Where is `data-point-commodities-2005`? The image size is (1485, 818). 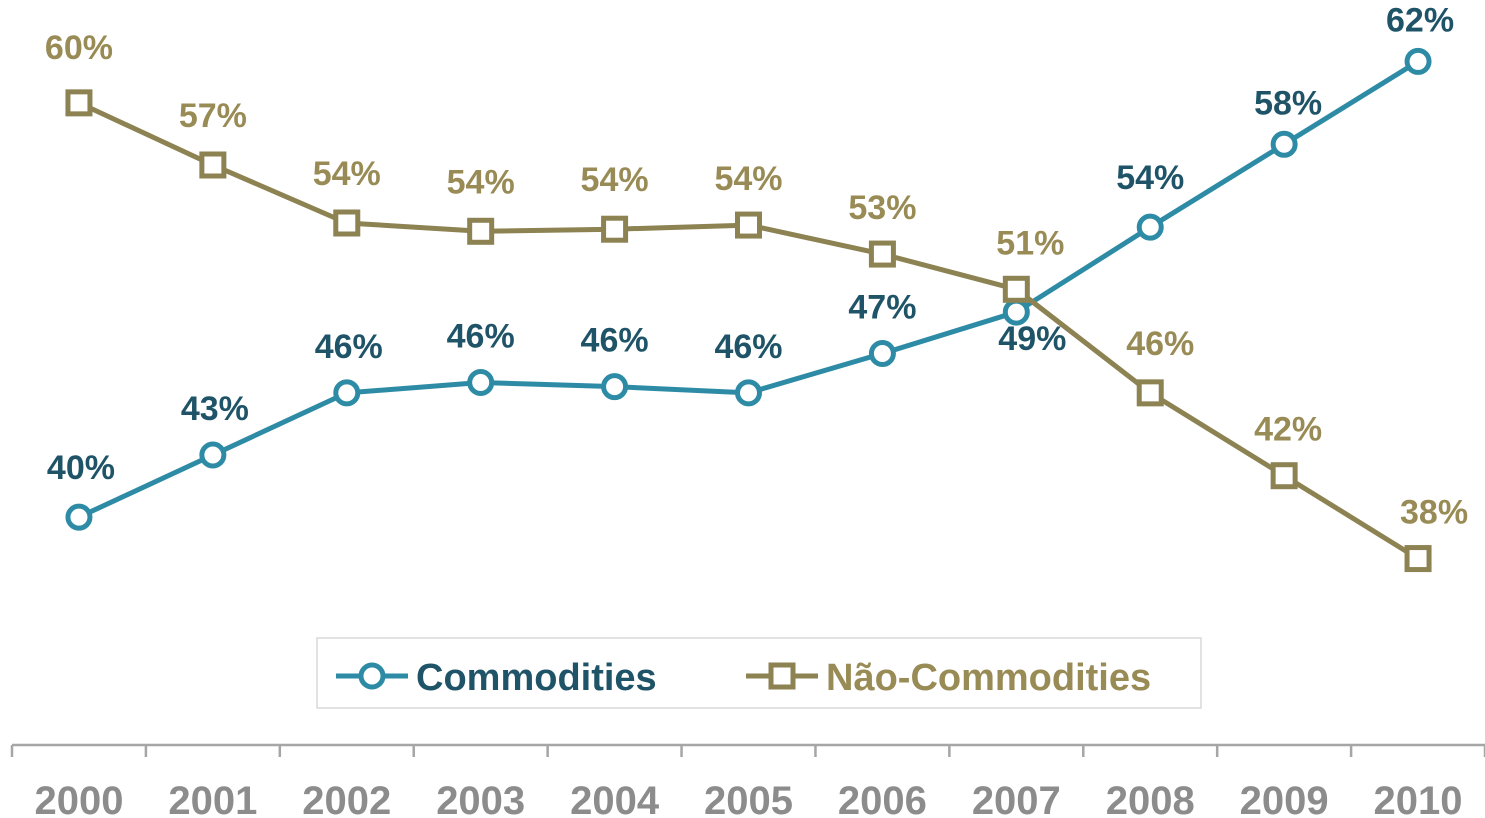 data-point-commodities-2005 is located at coordinates (748, 393).